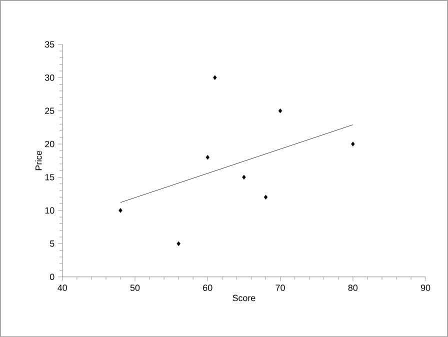 The height and width of the screenshot is (337, 448). Describe the element at coordinates (49, 210) in the screenshot. I see `y-tick-label: 10` at that location.